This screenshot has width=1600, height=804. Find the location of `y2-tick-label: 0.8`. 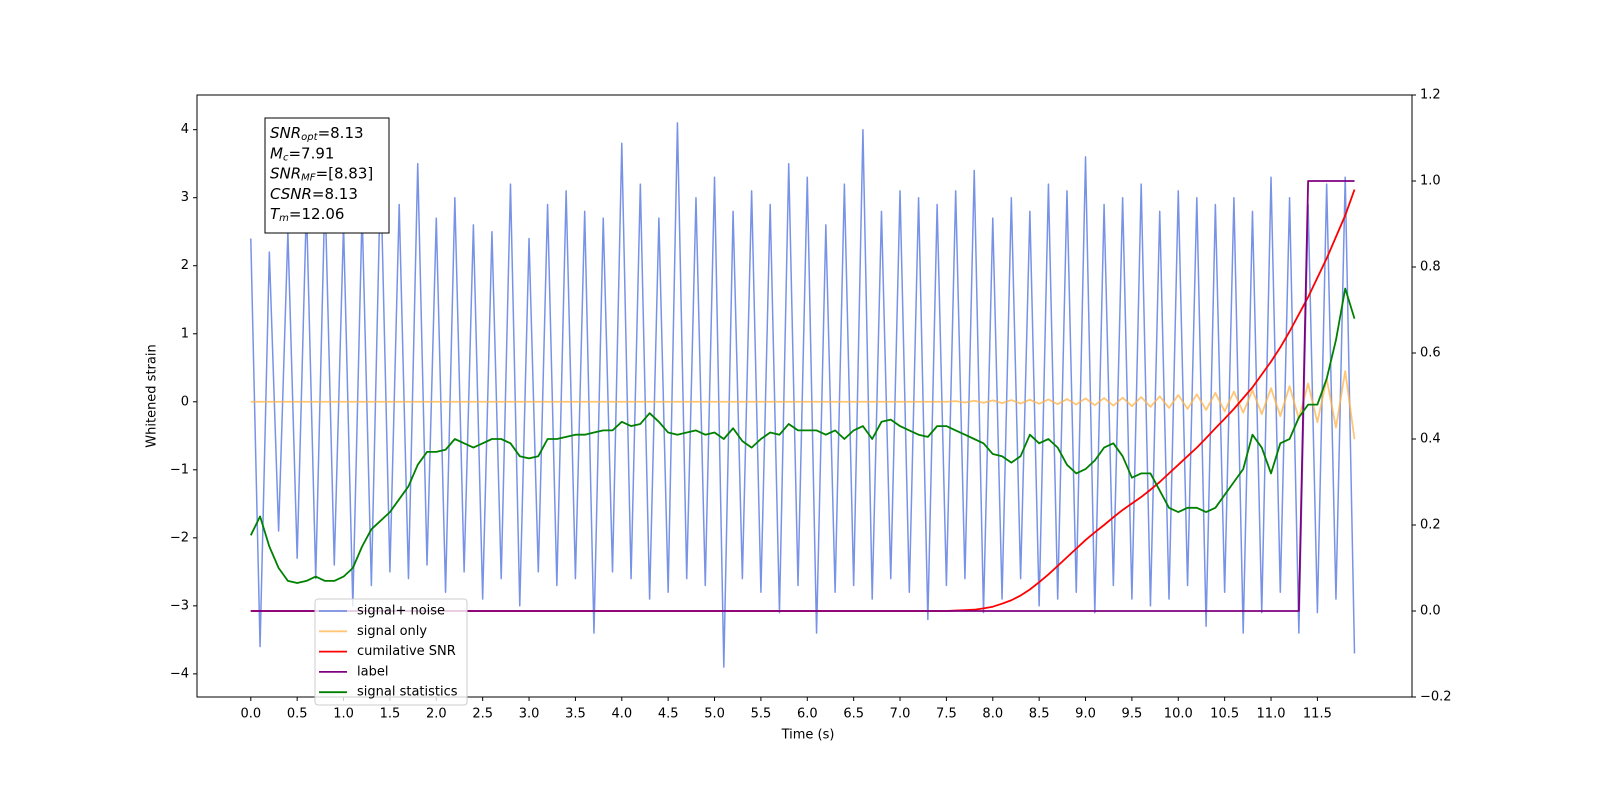

y2-tick-label: 0.8 is located at coordinates (1430, 267).